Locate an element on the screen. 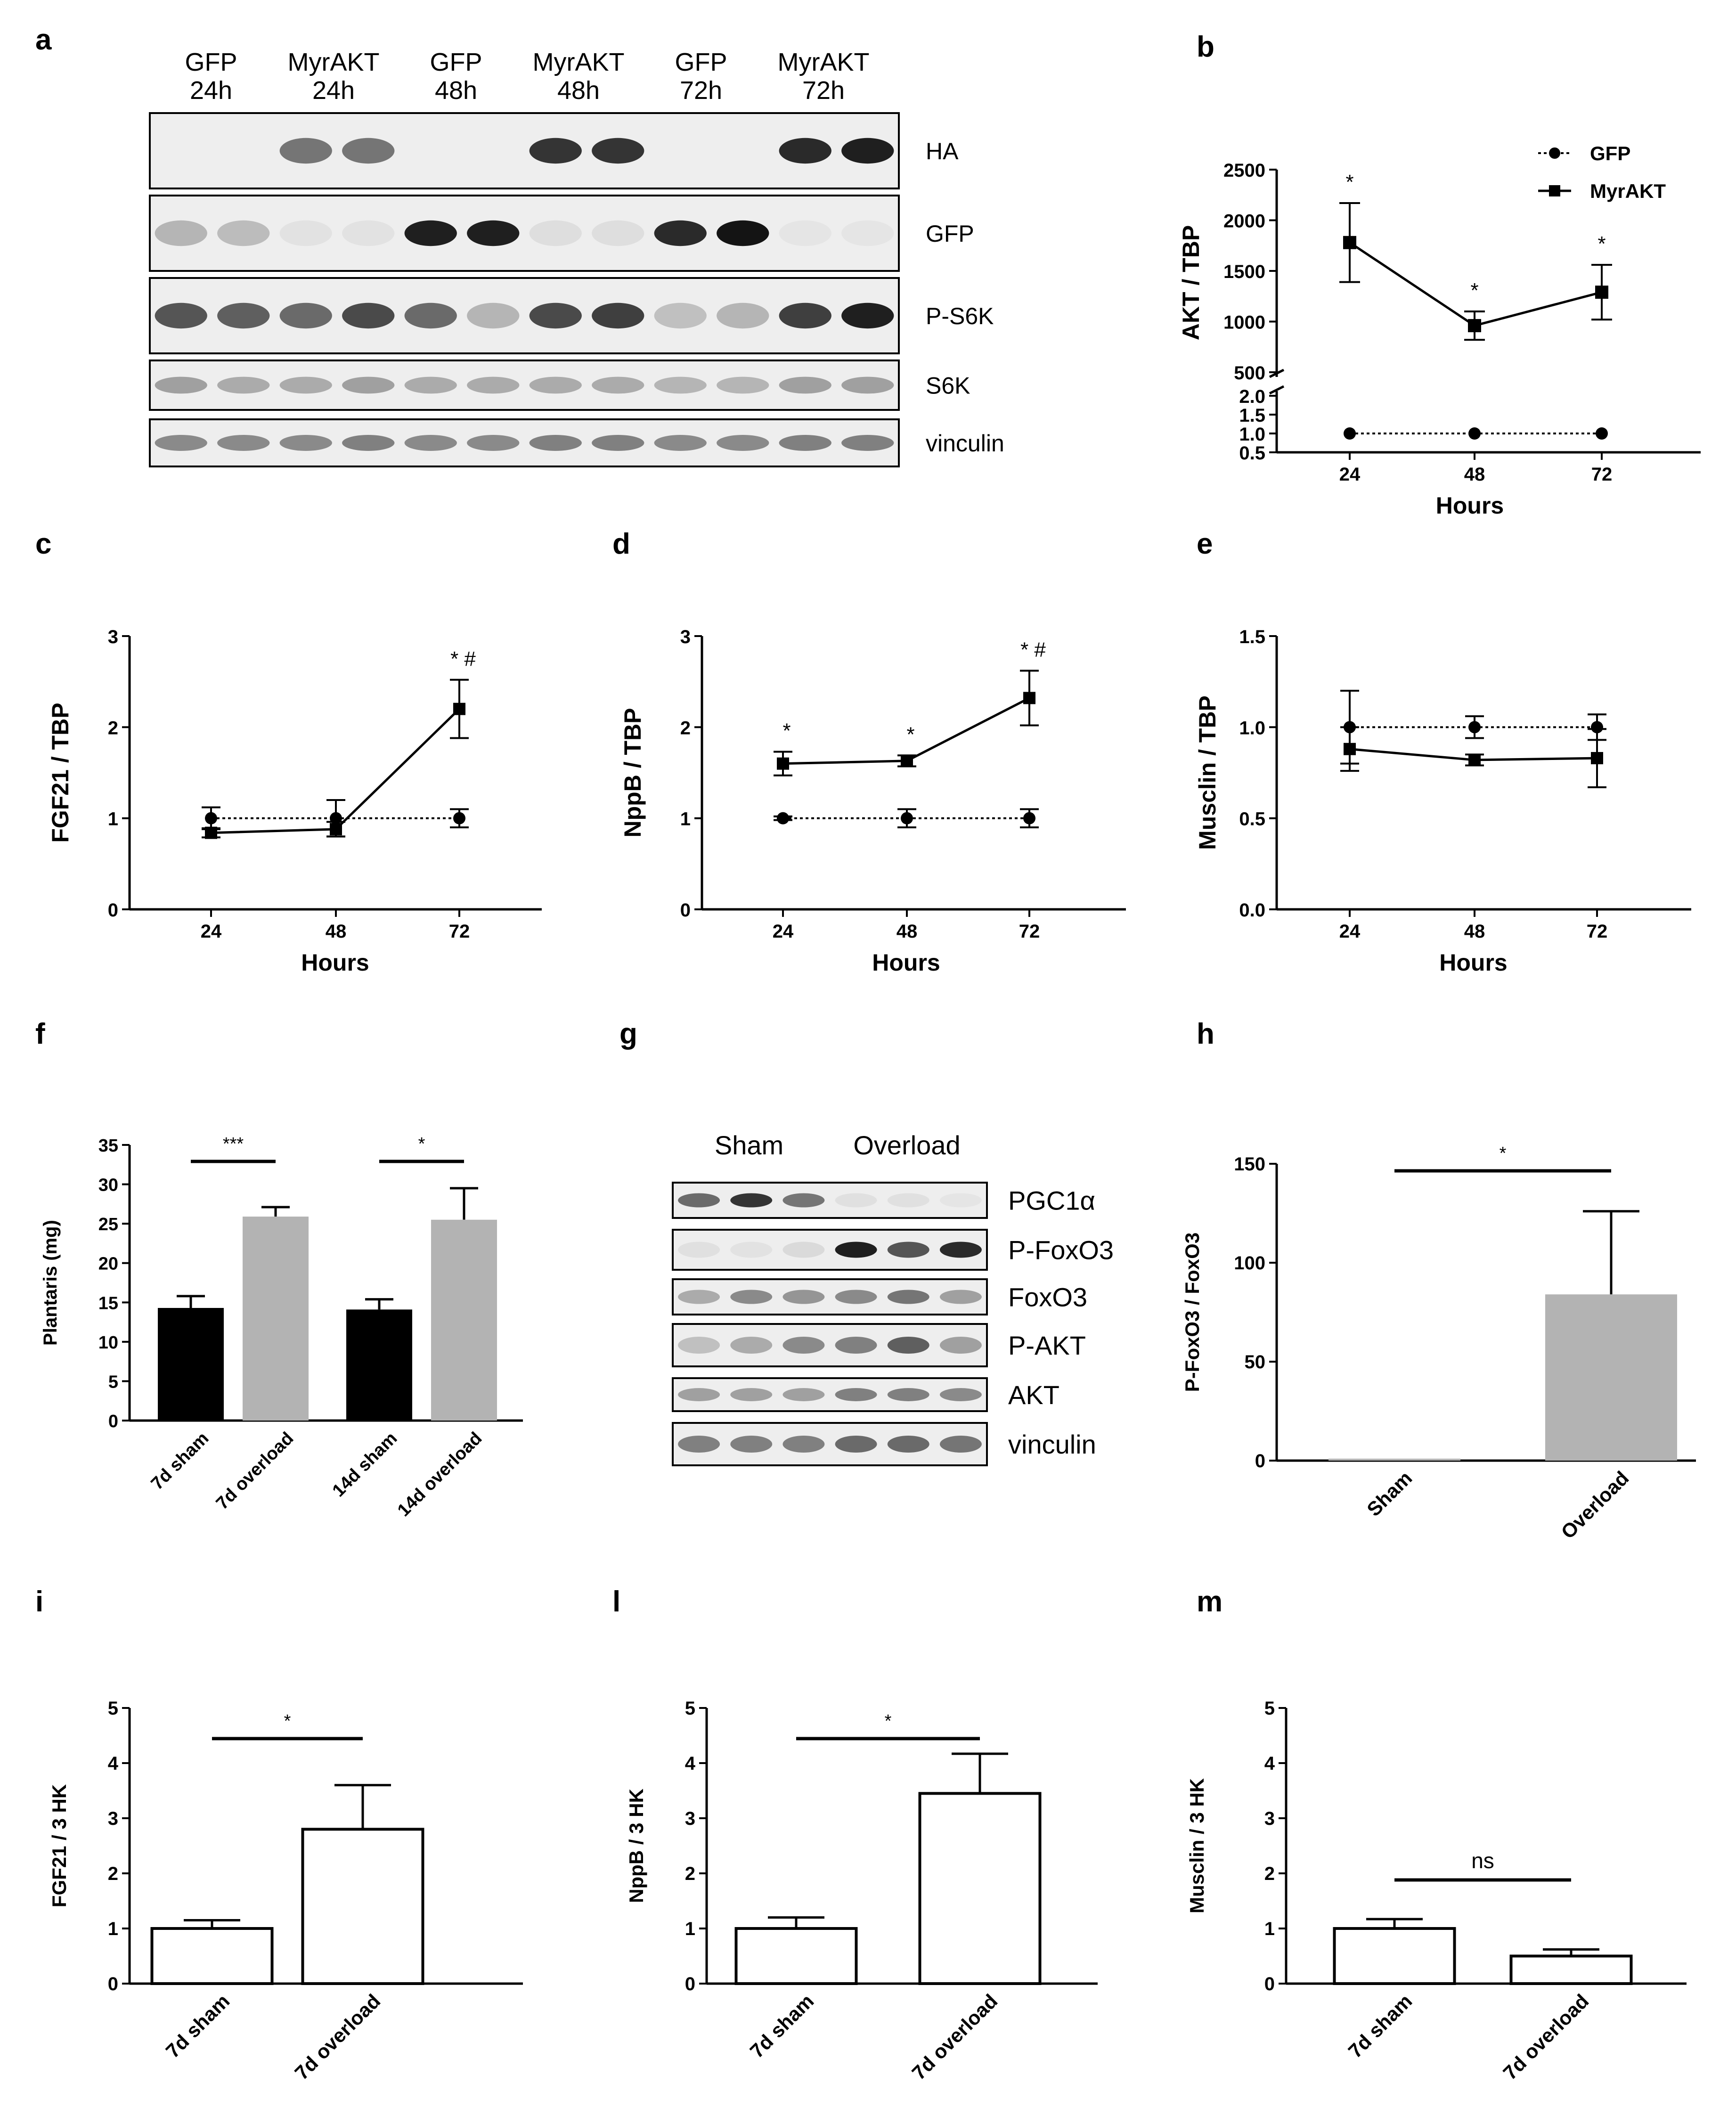 Image resolution: width=1736 pixels, height=2116 pixels. panel-l-nppb-bar-chart: 0 1 2 3 4 5 NppB / 3 HK 7d sham 7d overload * is located at coordinates (862, 1891).